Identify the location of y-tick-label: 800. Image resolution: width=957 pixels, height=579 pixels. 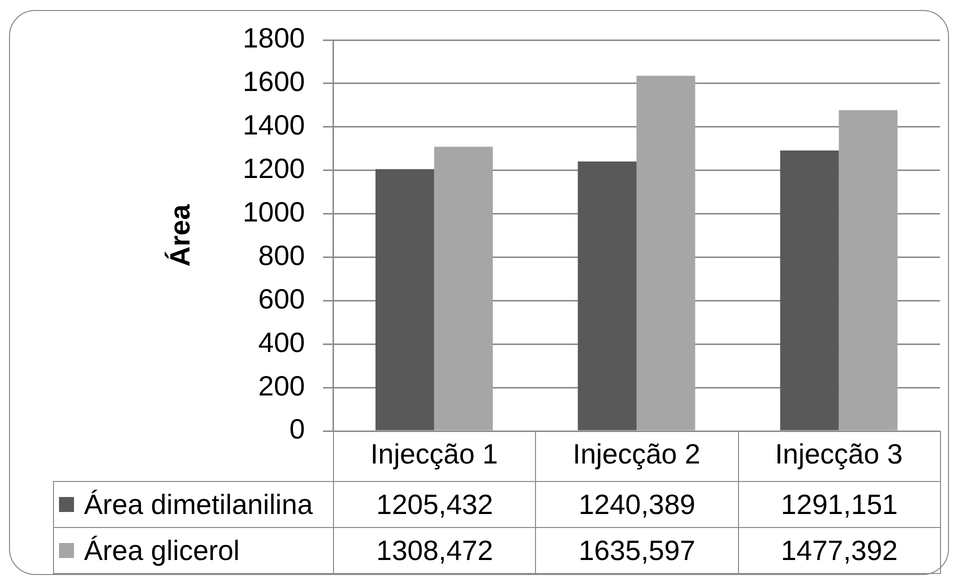
(281, 255).